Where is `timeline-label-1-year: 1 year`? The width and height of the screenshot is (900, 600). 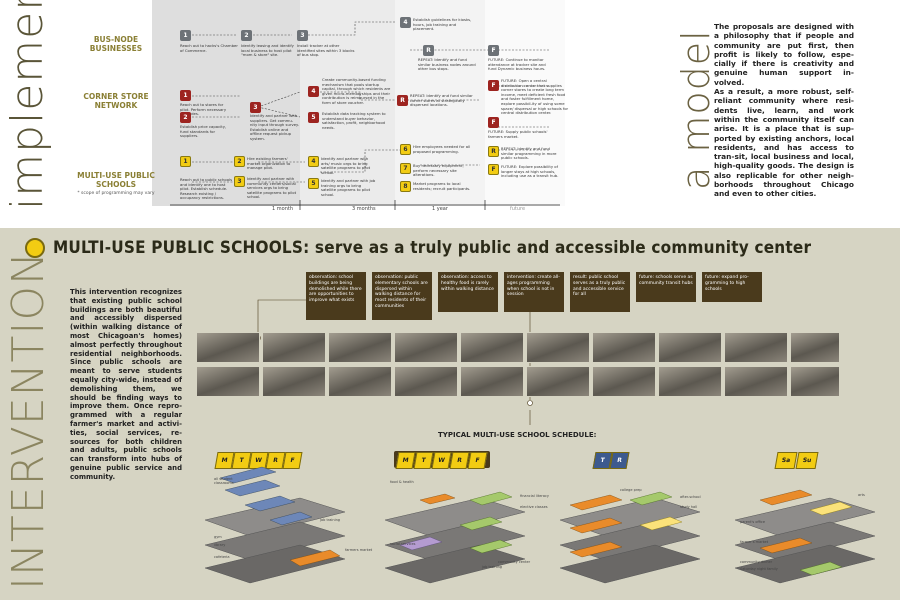 timeline-label-1-year: 1 year is located at coordinates (440, 209).